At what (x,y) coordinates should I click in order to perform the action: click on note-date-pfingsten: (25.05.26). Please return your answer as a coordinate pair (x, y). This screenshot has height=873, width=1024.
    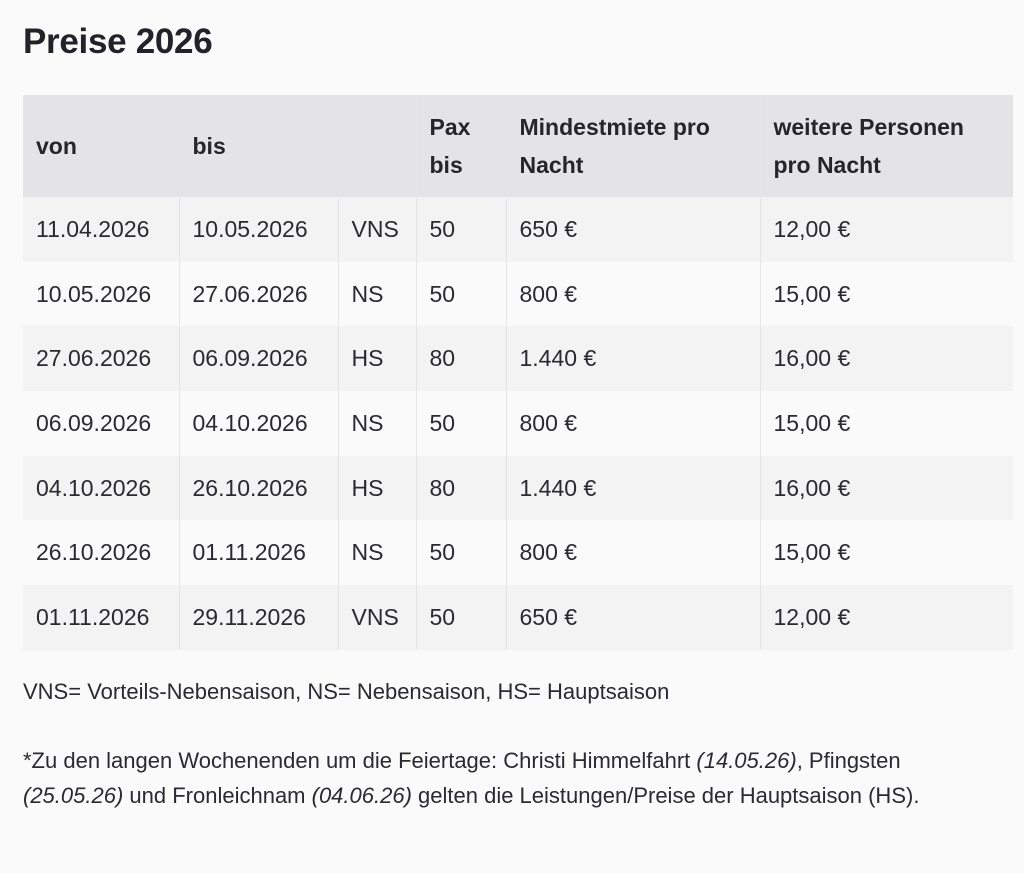
    Looking at the image, I should click on (73, 795).